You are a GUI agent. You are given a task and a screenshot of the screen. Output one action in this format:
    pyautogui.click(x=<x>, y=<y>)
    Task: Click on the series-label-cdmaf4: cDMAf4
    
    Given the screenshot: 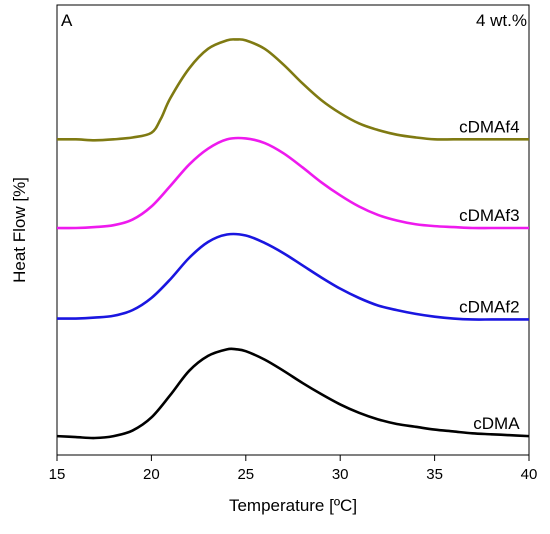 What is the action you would take?
    pyautogui.click(x=489, y=126)
    